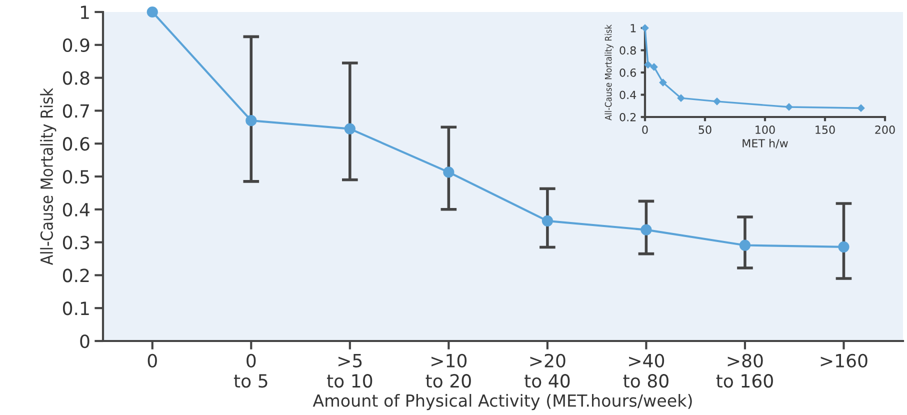 The height and width of the screenshot is (415, 907). Describe the element at coordinates (765, 143) in the screenshot. I see `x-axis-title: MET h/w` at that location.